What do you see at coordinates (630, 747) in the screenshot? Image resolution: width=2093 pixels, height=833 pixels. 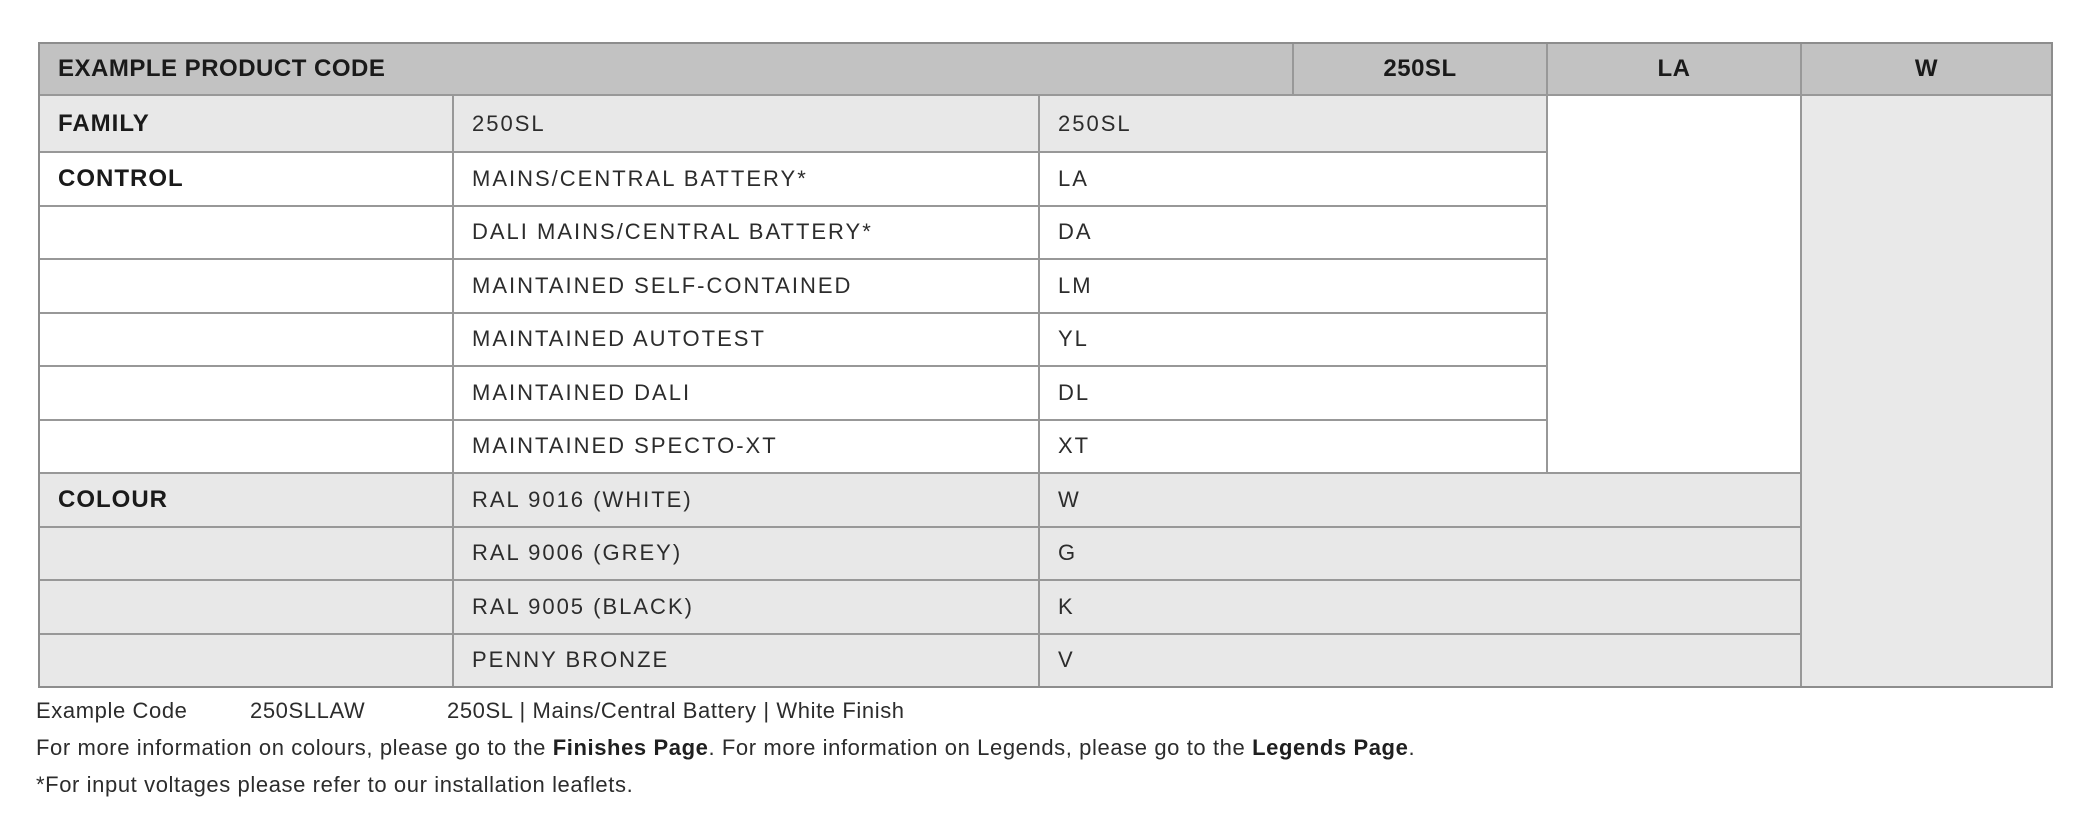 I see `finishes-page-ref: Finishes Page` at bounding box center [630, 747].